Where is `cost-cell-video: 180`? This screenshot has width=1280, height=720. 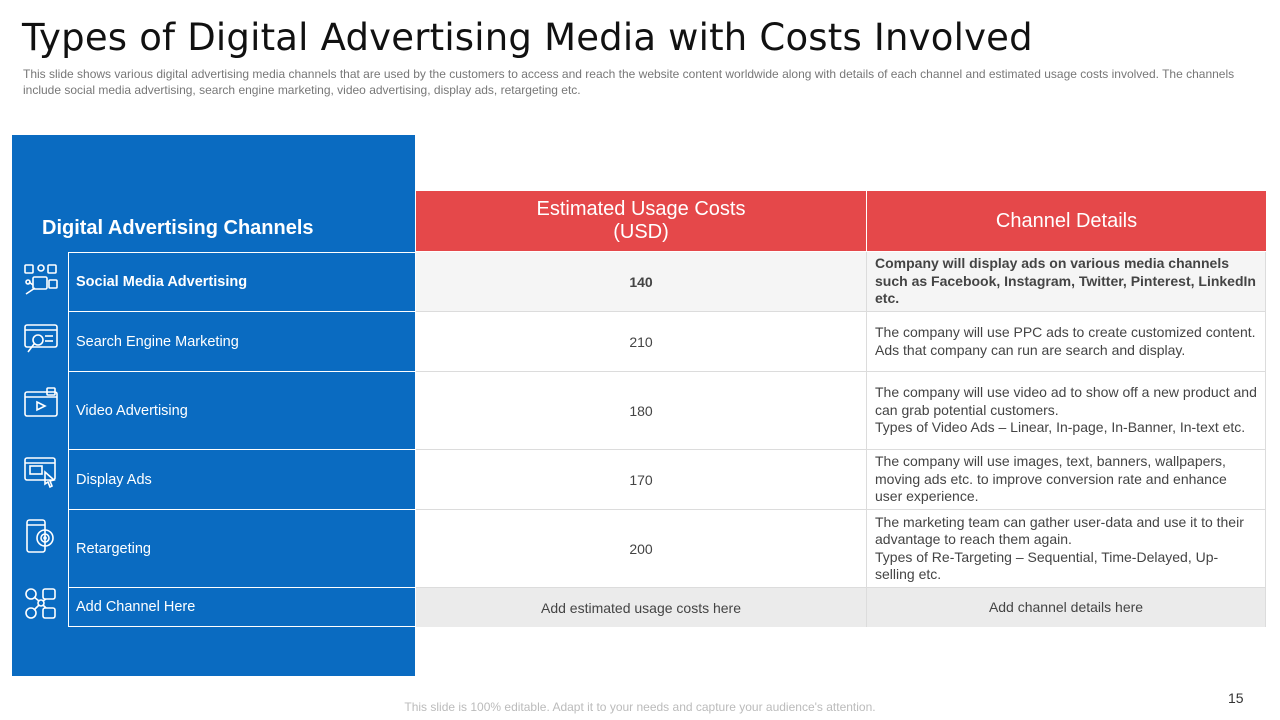
cost-cell-video: 180 is located at coordinates (641, 411).